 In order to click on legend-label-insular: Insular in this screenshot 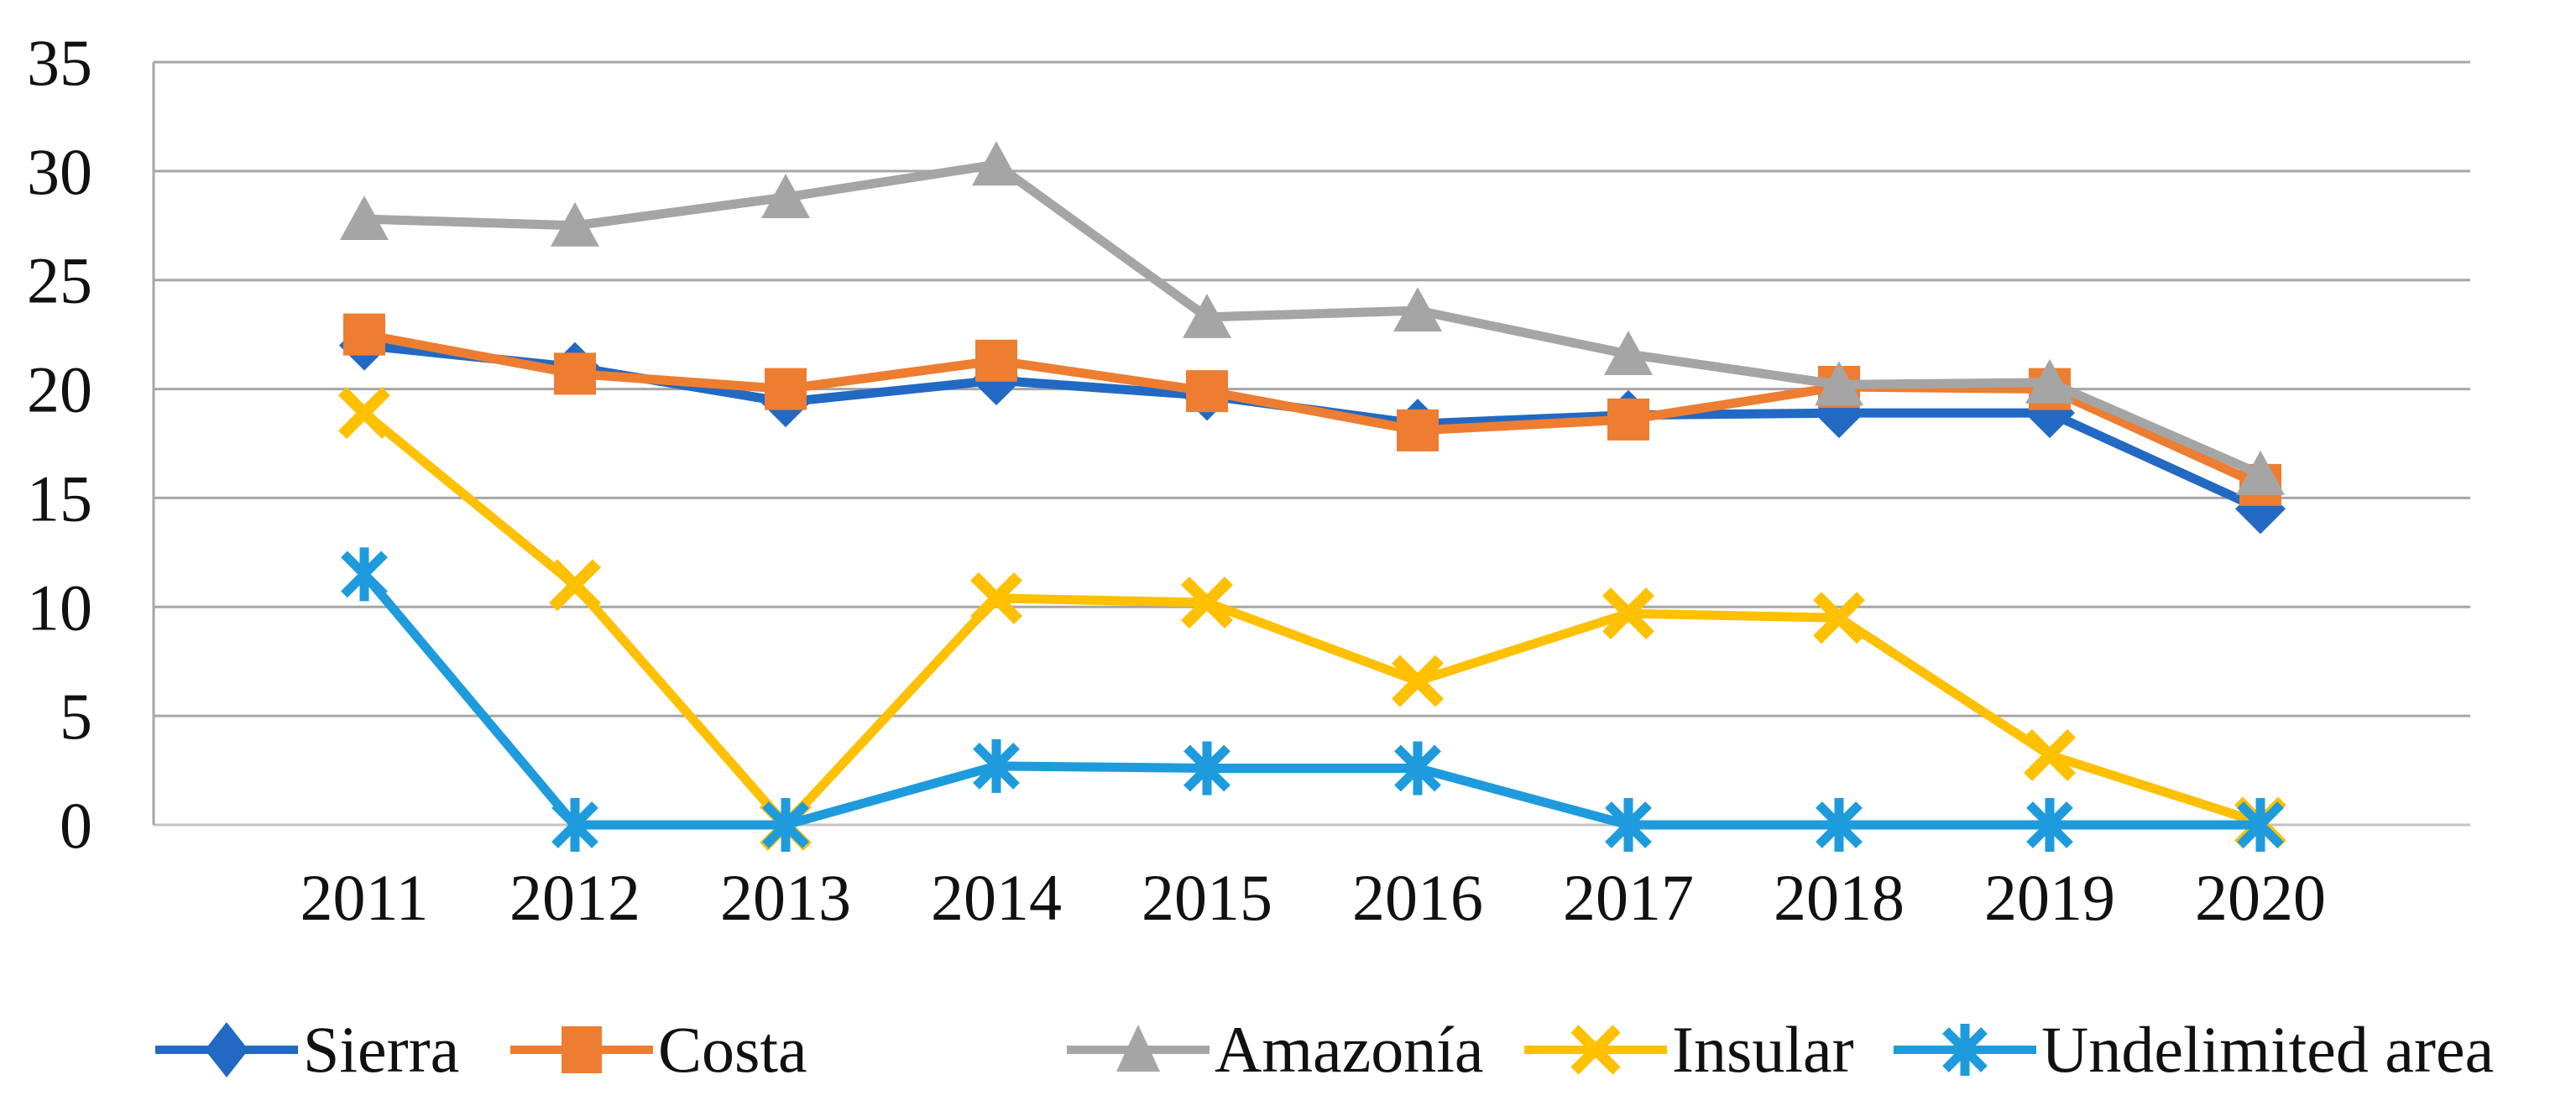, I will do `click(1763, 1049)`.